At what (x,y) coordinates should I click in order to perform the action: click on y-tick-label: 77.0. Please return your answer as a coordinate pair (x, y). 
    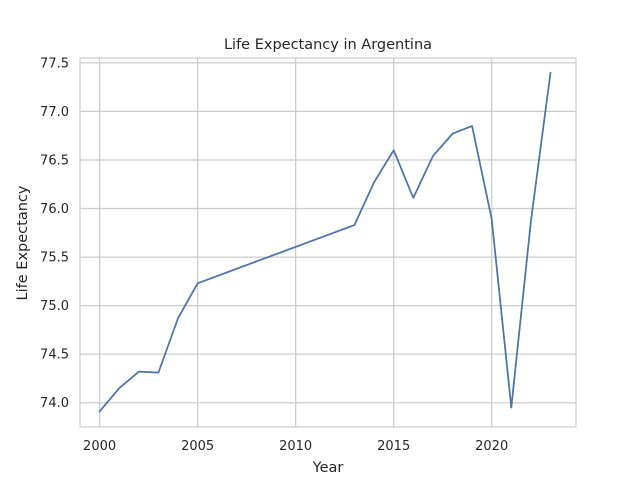
    Looking at the image, I should click on (54, 112).